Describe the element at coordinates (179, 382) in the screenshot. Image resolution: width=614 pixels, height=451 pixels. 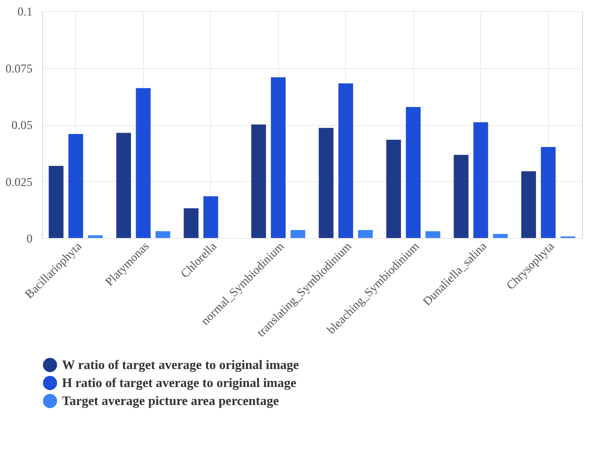
I see `legend-label: H ratio of target average to original image` at that location.